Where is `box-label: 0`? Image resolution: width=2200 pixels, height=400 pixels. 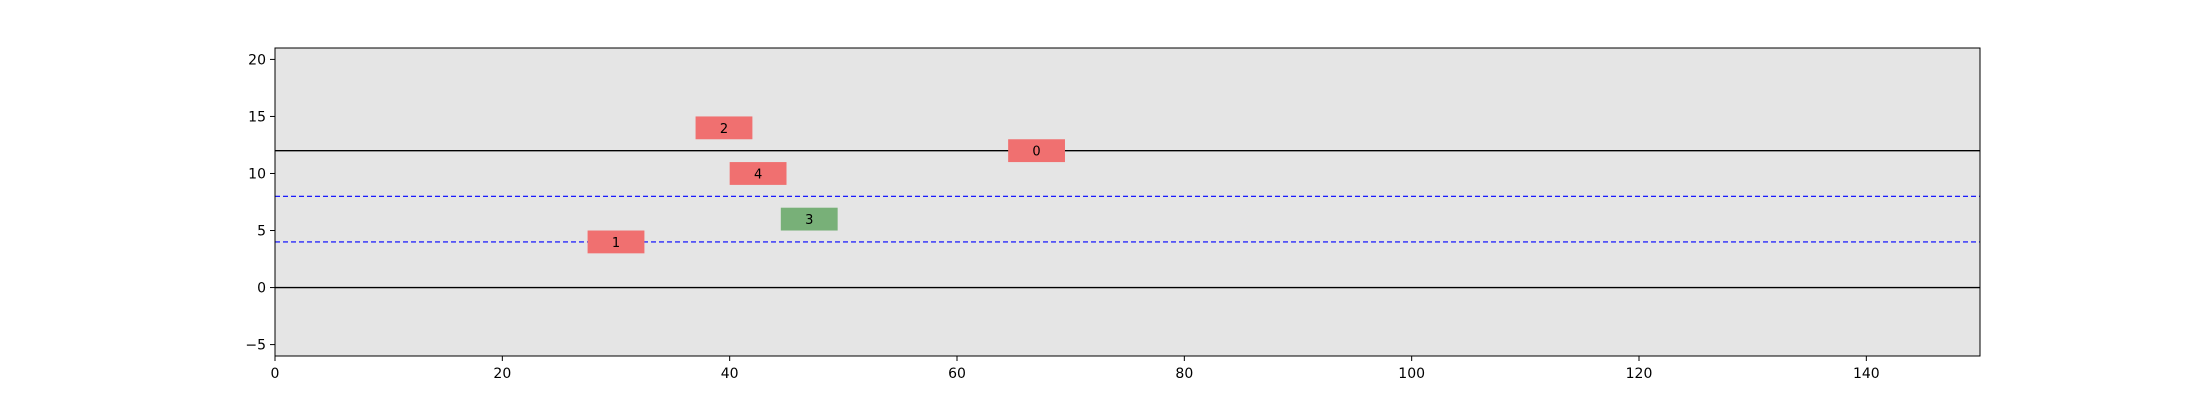 box-label: 0 is located at coordinates (1036, 152).